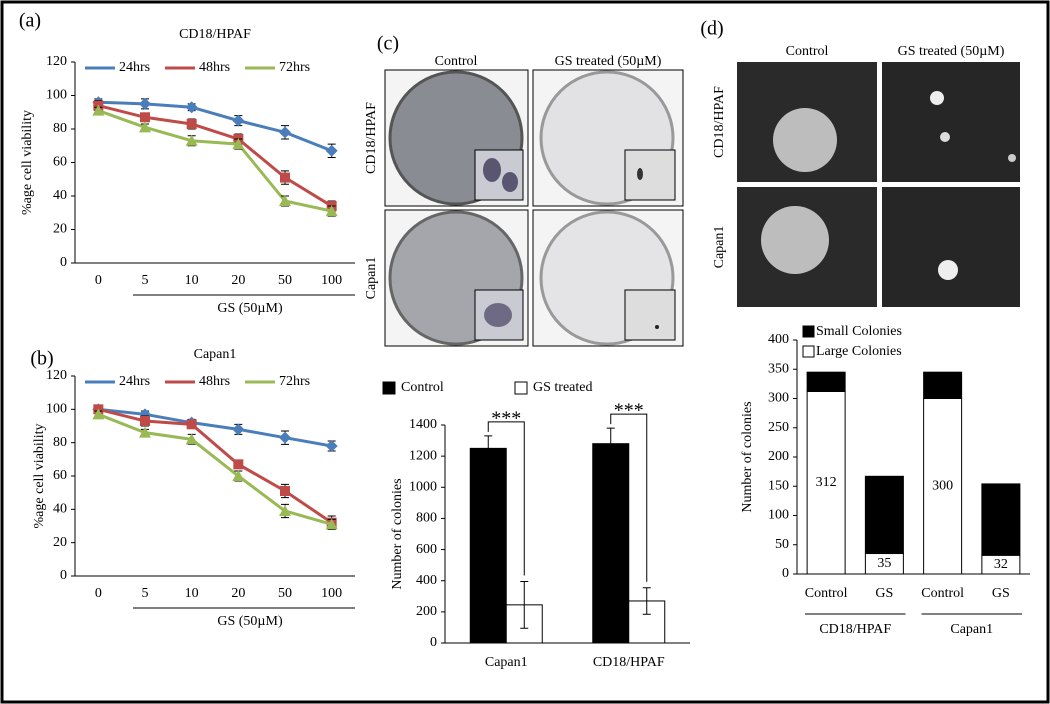 Image resolution: width=1050 pixels, height=704 pixels. I want to click on x-tick-label: 100, so click(331, 593).